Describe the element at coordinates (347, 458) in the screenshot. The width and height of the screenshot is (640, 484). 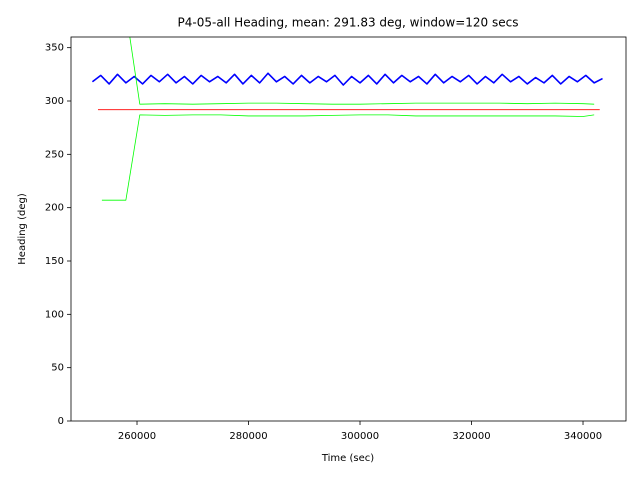
I see `x-axis-label: Time (sec)` at that location.